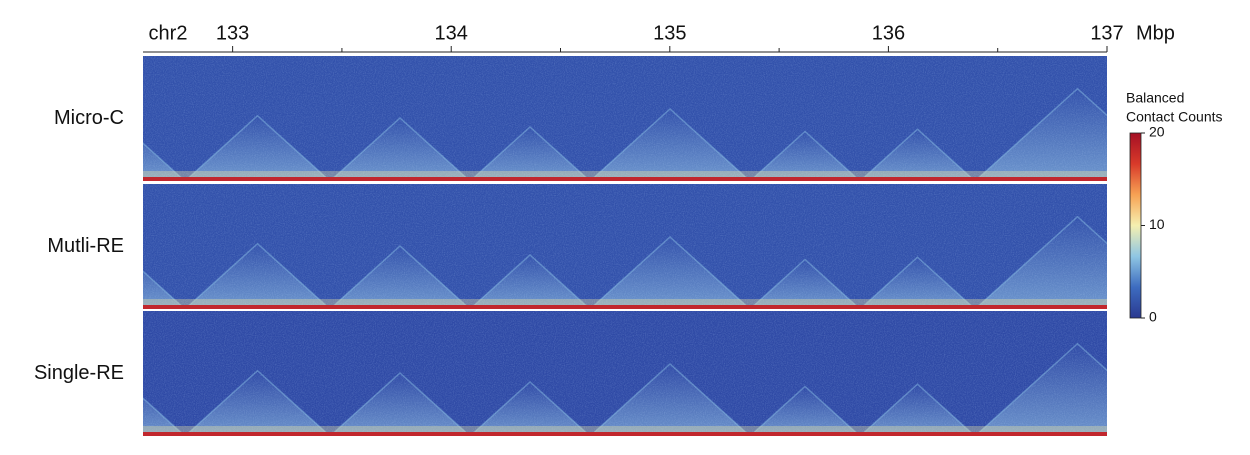 The width and height of the screenshot is (1250, 455). I want to click on x-tick-label: 135, so click(669, 33).